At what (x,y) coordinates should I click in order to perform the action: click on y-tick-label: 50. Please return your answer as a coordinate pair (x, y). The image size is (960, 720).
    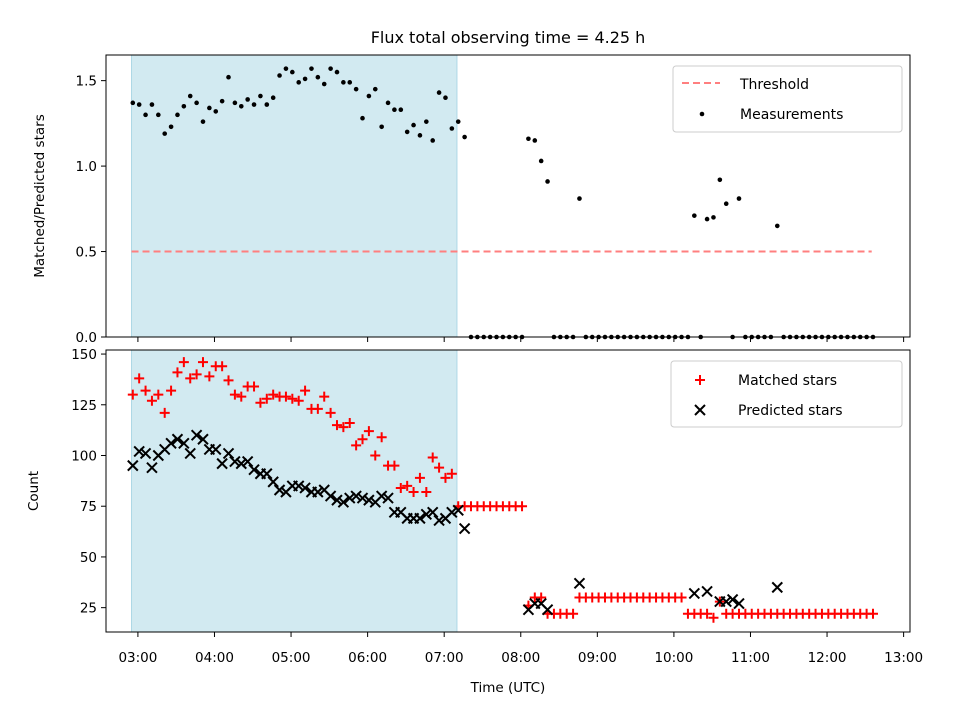
    Looking at the image, I should click on (88, 558).